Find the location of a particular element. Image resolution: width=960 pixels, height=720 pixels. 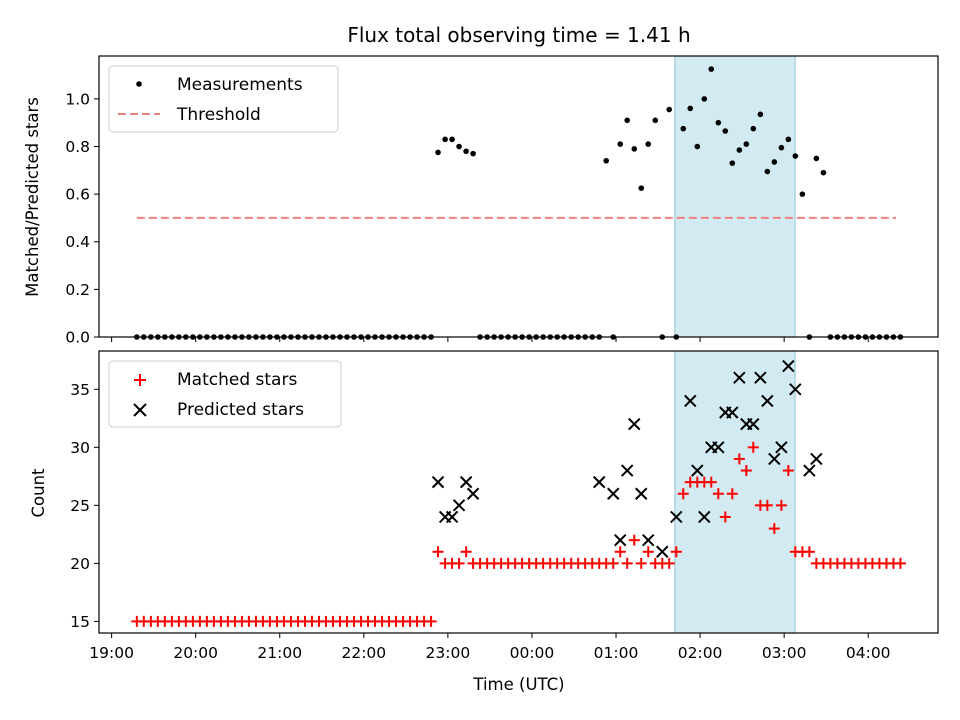

top-y-axis-label: Matched/Predicted stars is located at coordinates (32, 197).